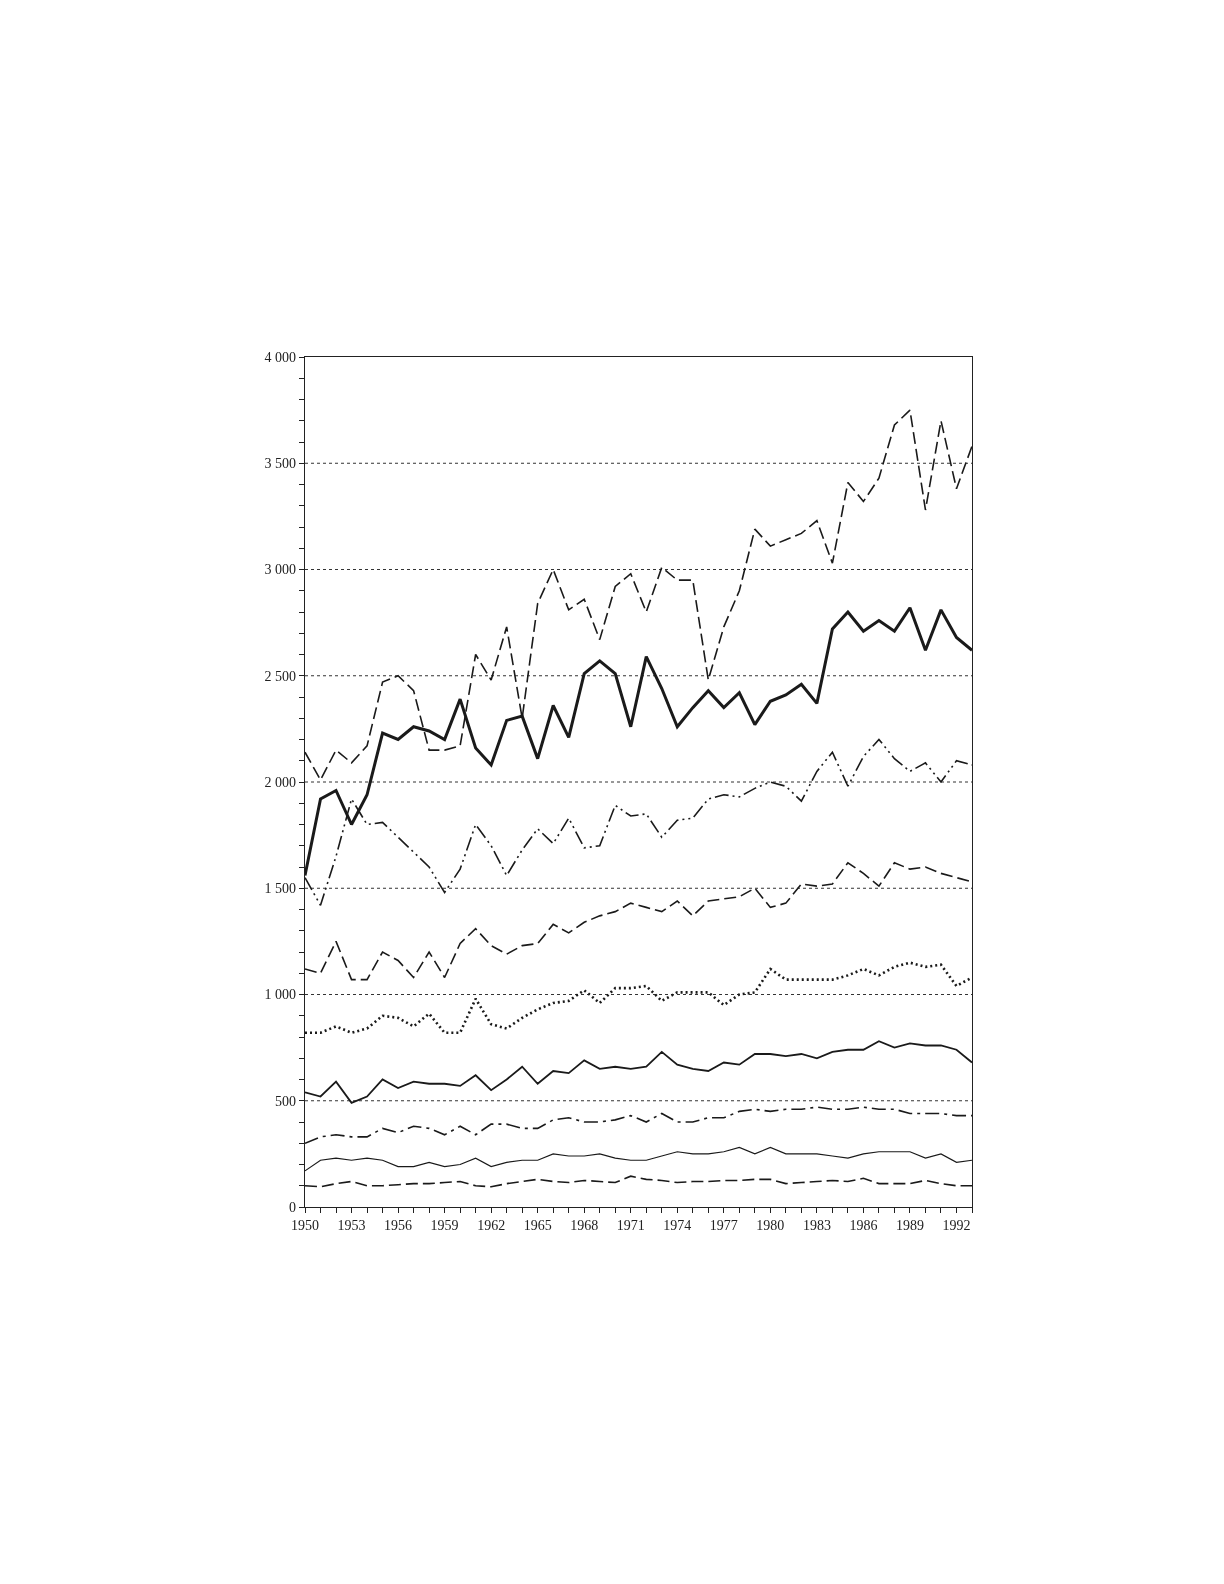 The image size is (1224, 1584). What do you see at coordinates (770, 1225) in the screenshot?
I see `x-tick-label: 1980` at bounding box center [770, 1225].